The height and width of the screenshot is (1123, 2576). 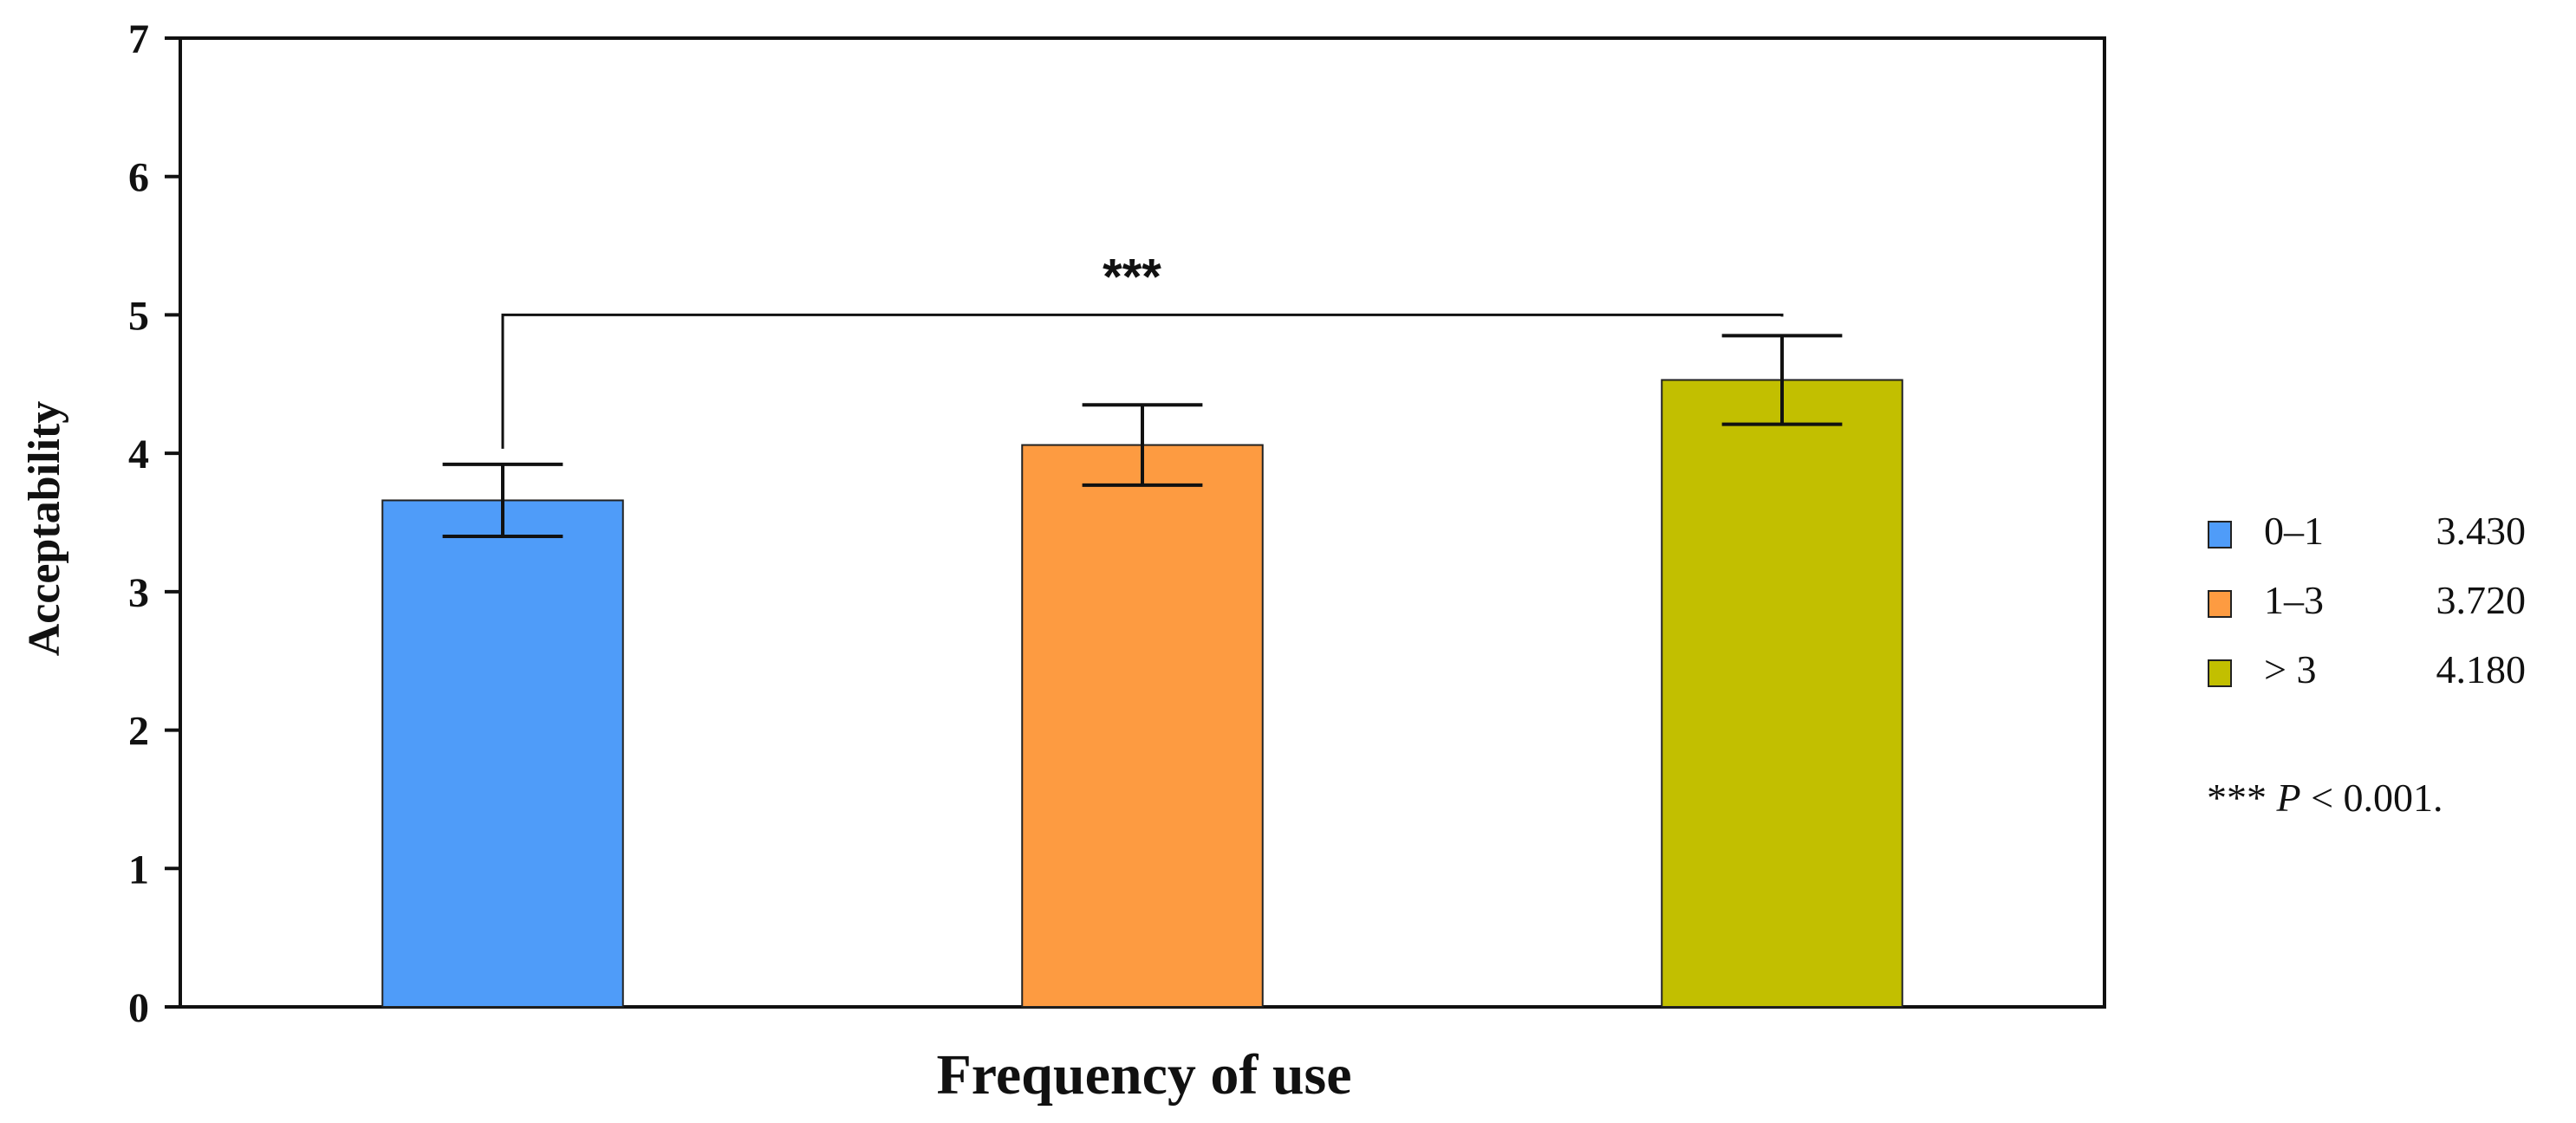 I want to click on y-axis: 0 1 2 3 4 5 6 7, so click(x=154, y=523).